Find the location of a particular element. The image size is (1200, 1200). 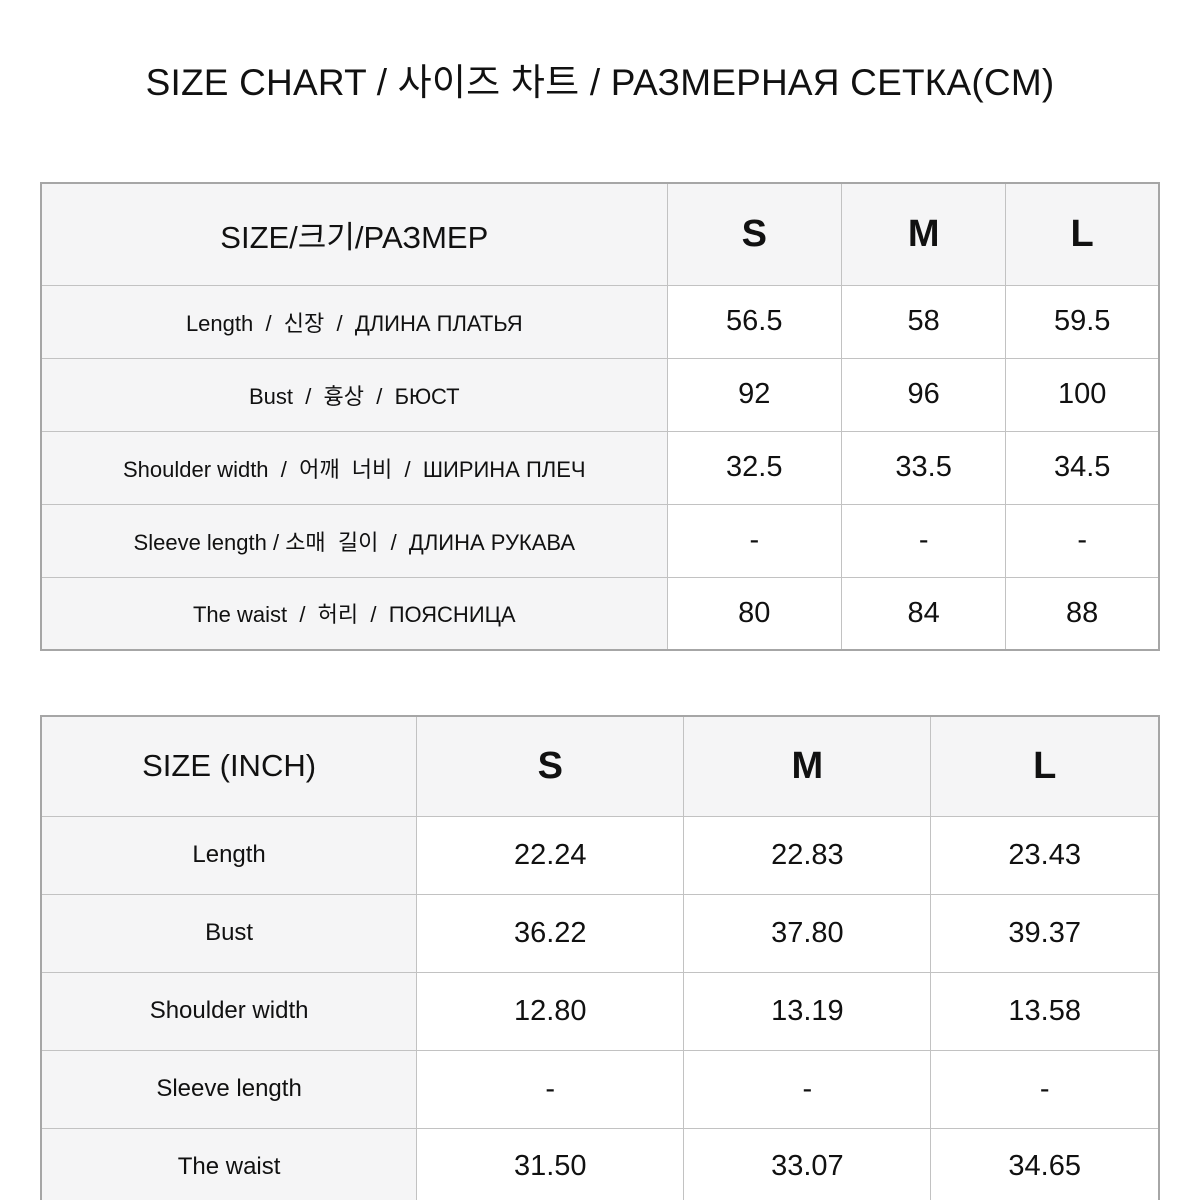

table-row-length: Length / 신장 / ДЛИНА ПЛАТЬЯ 56.5 58 59.5 is located at coordinates (600, 321).